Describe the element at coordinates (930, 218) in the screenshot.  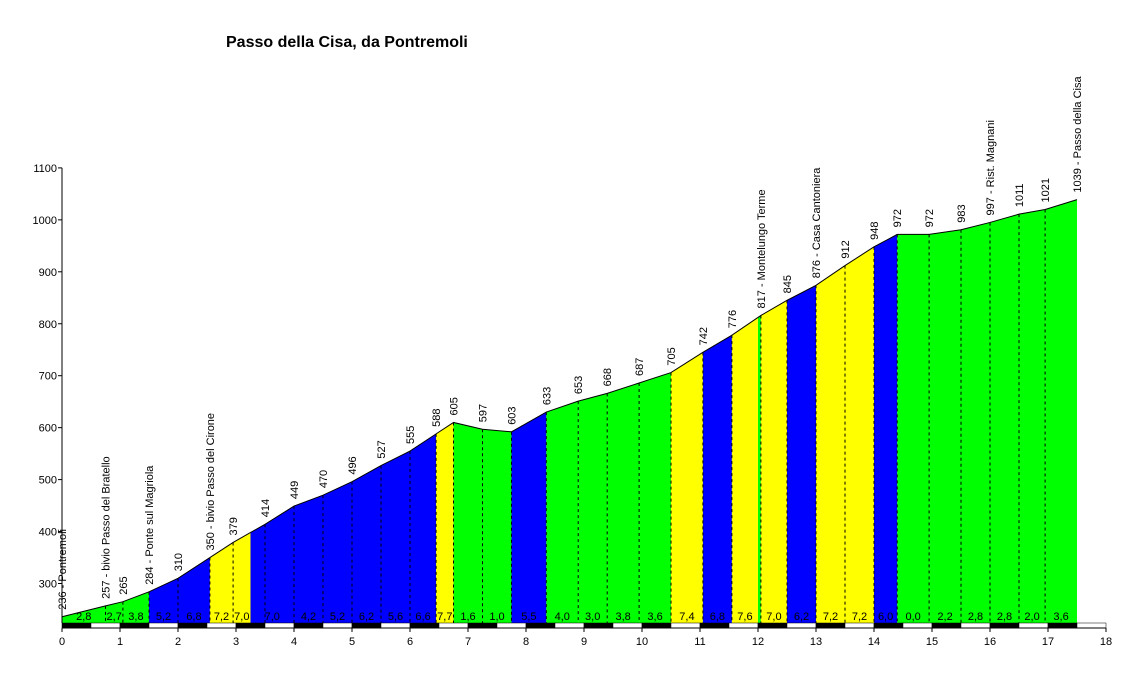
I see `altitude-label-30: 972` at that location.